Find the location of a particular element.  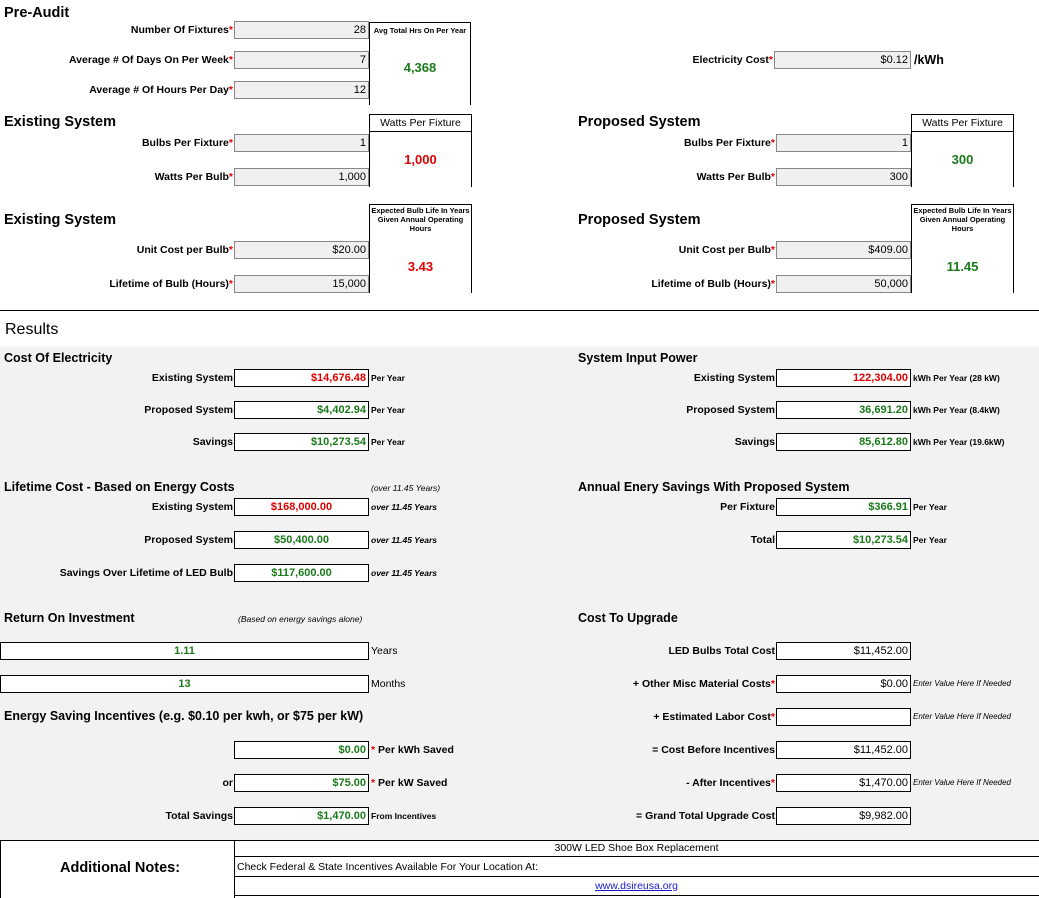

input-field: $4,402.94 is located at coordinates (301, 410).